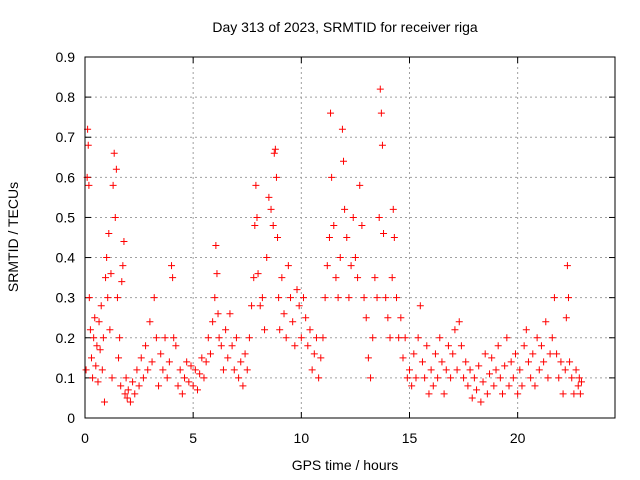  Describe the element at coordinates (66, 298) in the screenshot. I see `y-tick-label: 0.3` at that location.